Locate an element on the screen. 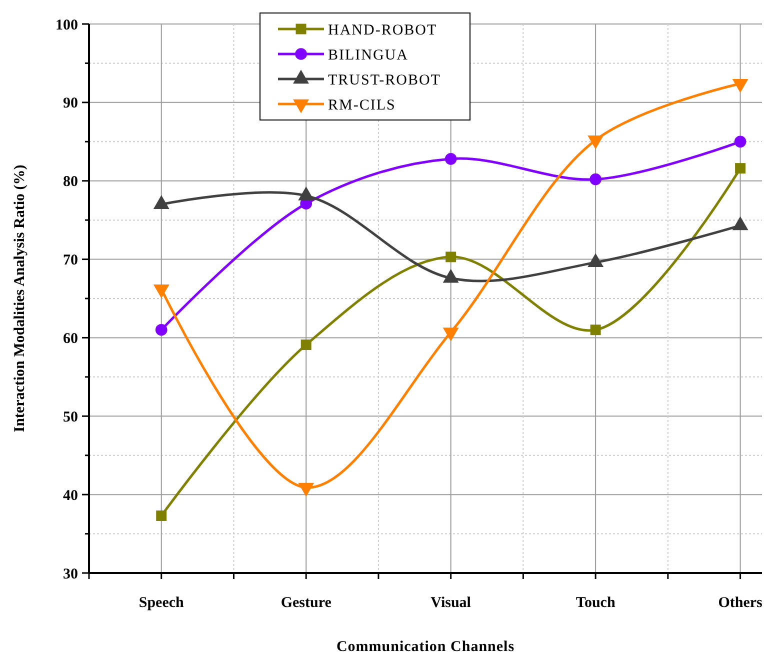 The image size is (766, 655). legend-label: TRUST-ROBOT is located at coordinates (384, 80).